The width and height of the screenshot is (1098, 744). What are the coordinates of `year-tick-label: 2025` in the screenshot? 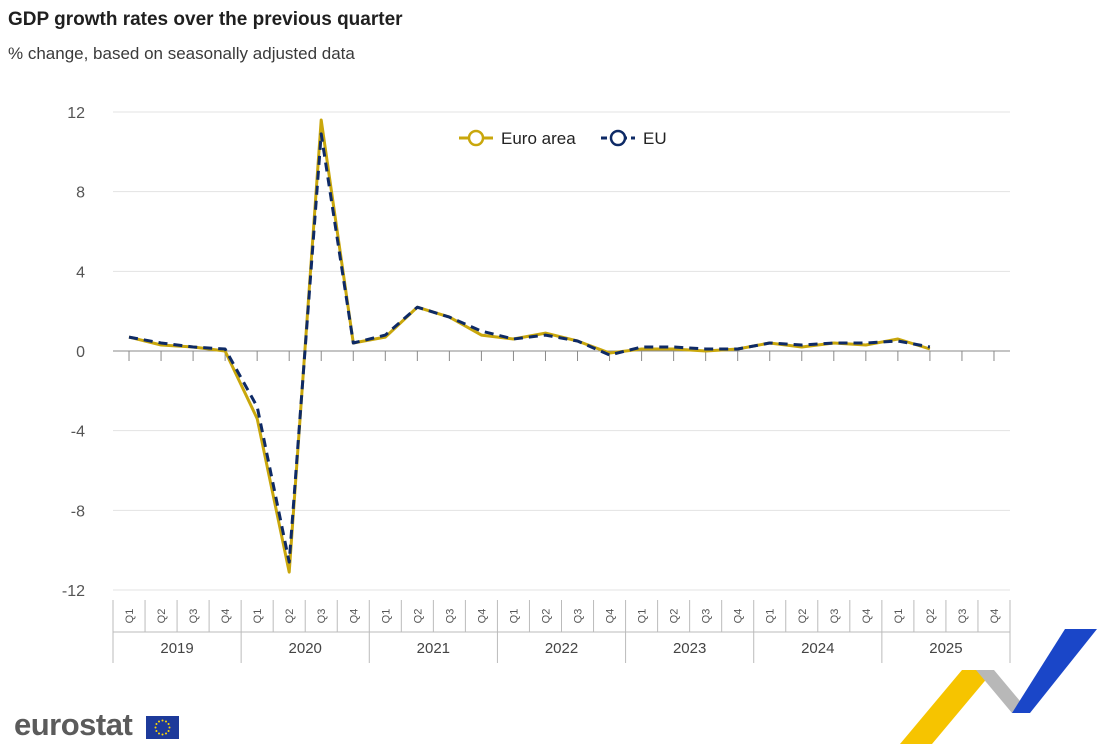 It's located at (945, 648).